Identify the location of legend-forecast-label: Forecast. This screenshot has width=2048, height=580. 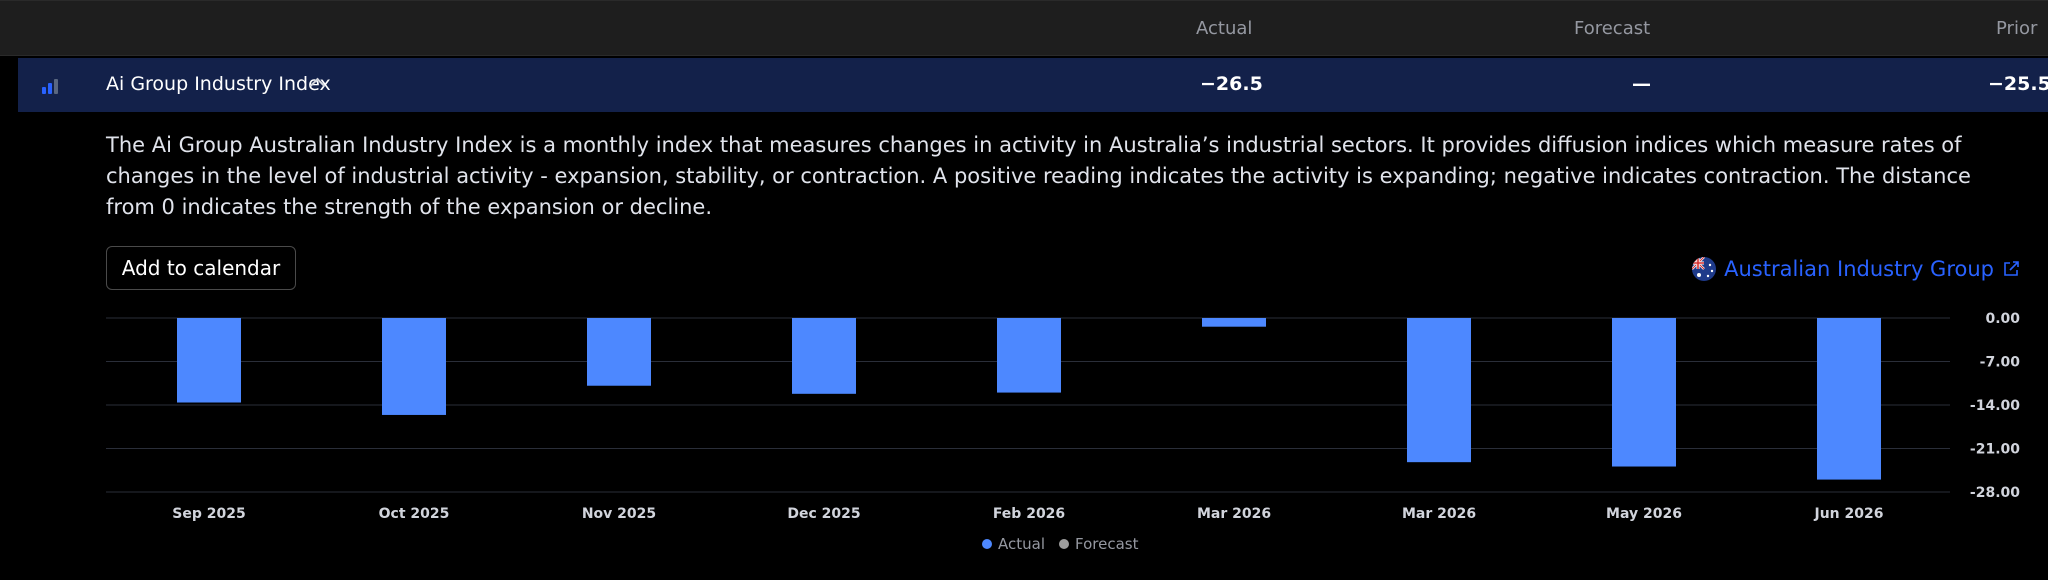
(1107, 544).